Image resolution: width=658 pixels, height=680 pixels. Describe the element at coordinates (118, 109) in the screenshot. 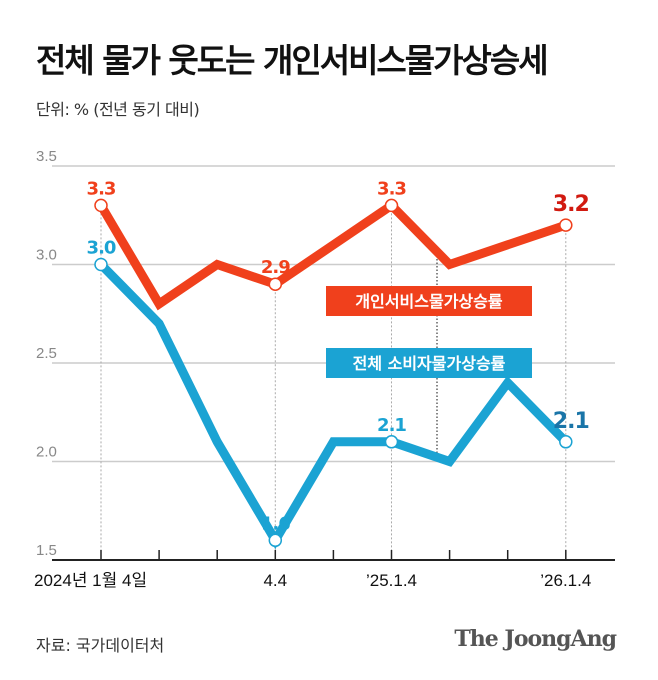

I see `unit-label: 단위: % (전년 동기 대비)` at that location.